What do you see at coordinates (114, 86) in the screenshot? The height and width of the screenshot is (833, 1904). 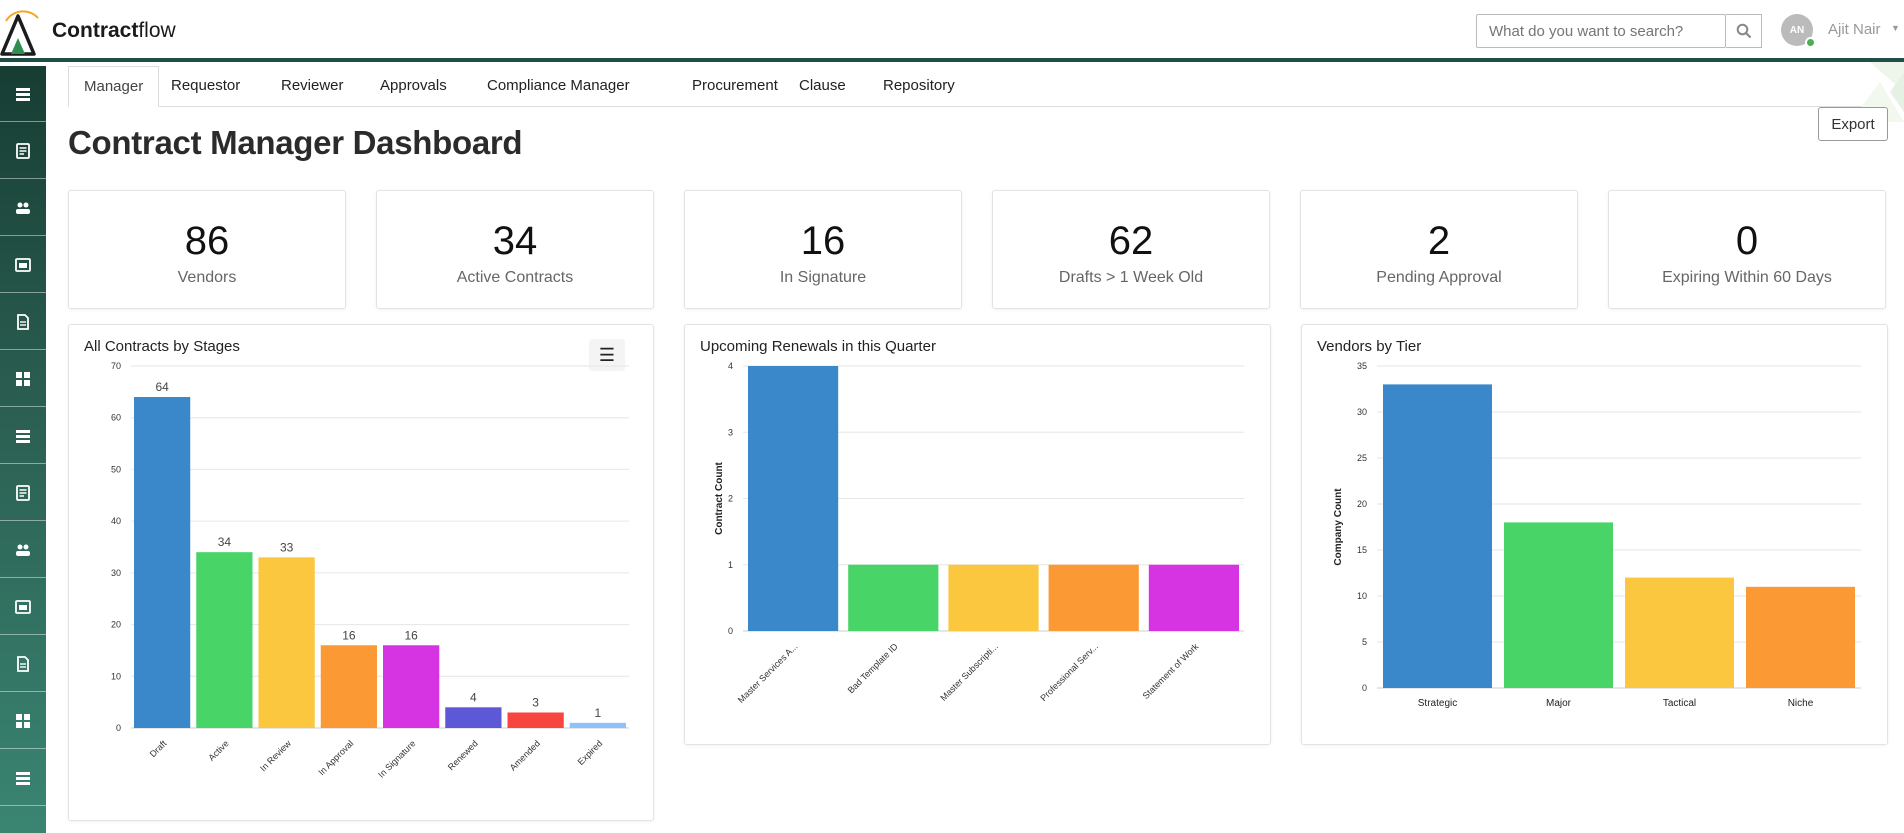 I see `tab-manager: Manager` at bounding box center [114, 86].